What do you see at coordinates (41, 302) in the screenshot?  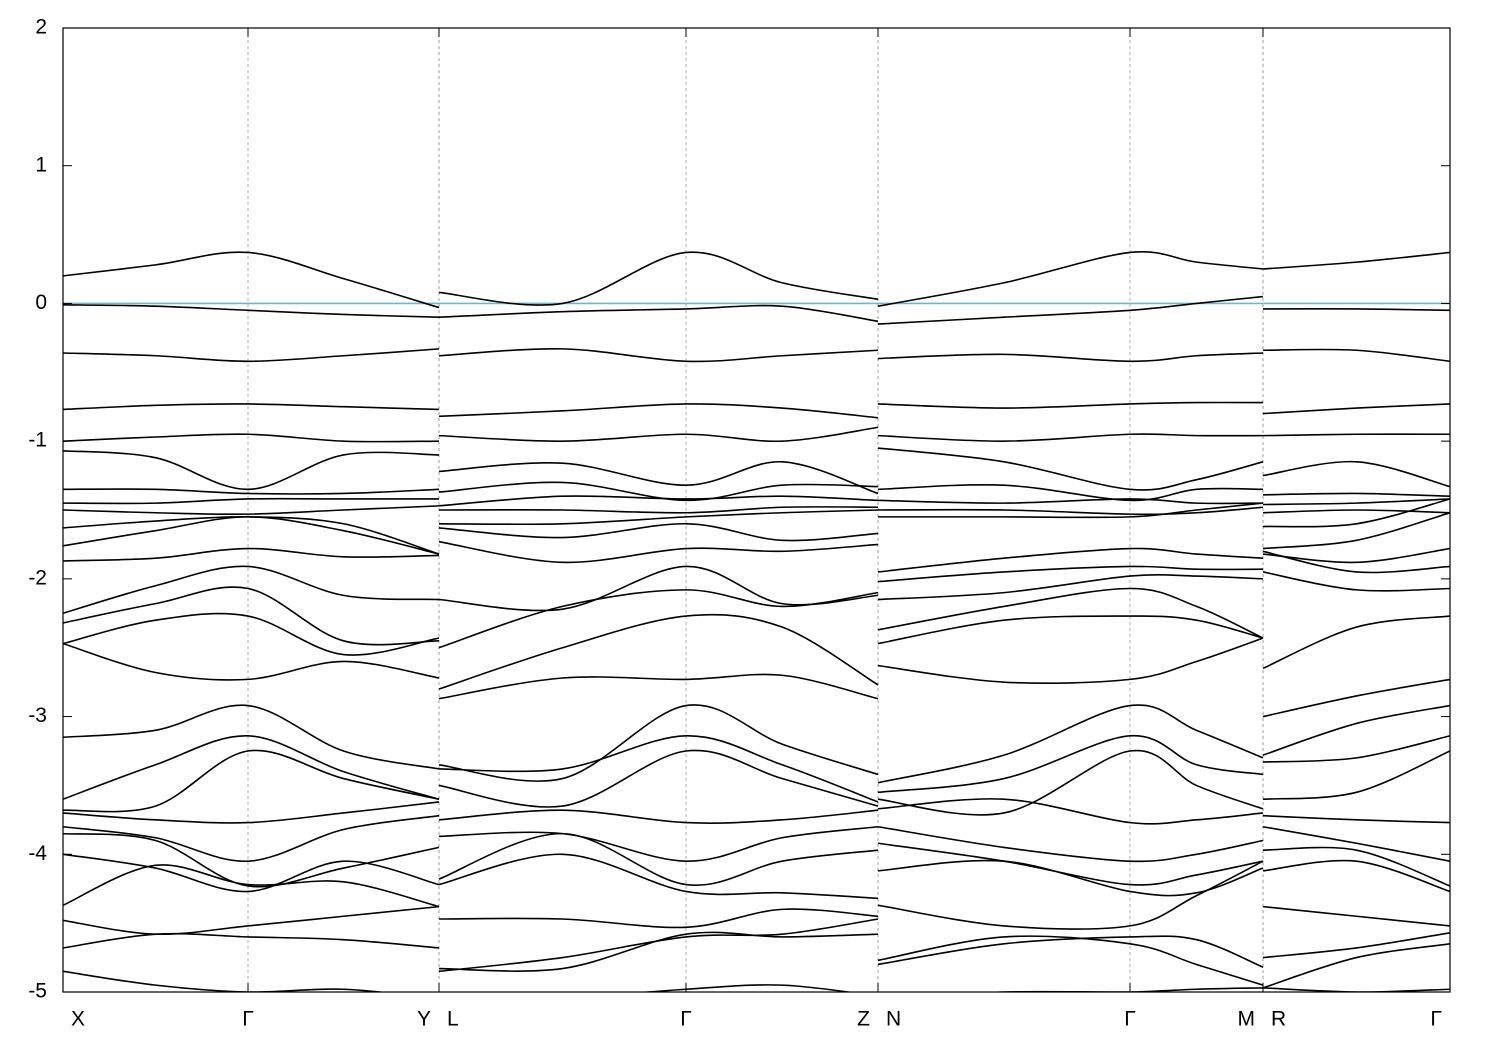 I see `y-tick-label: 0` at bounding box center [41, 302].